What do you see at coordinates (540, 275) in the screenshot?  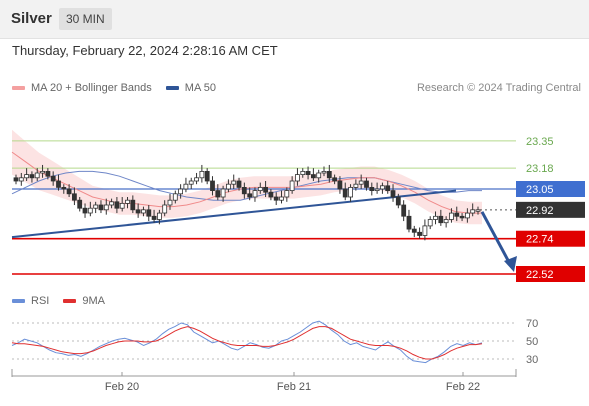 I see `level-label-5: 22.52` at bounding box center [540, 275].